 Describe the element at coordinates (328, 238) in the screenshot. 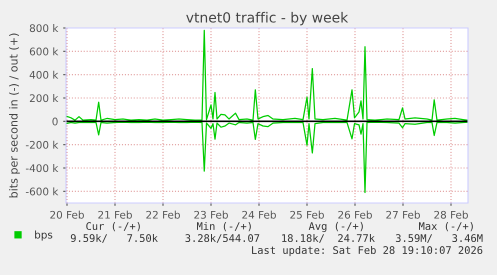

I see `text: 18.18k/ 24.77k` at that location.